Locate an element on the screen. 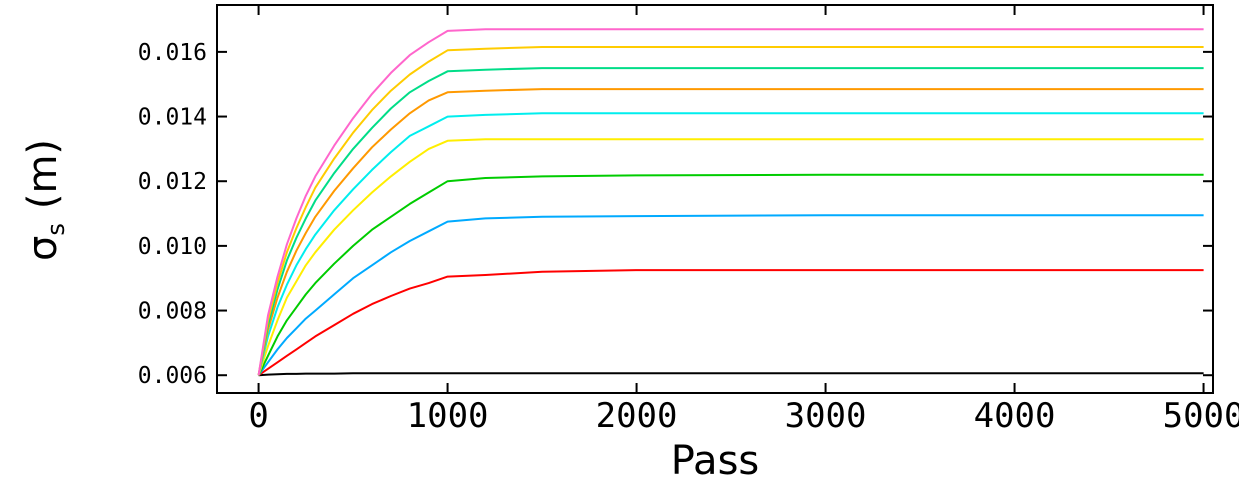 Image resolution: width=1239 pixels, height=483 pixels. x-tick-label: 1000 is located at coordinates (448, 416).